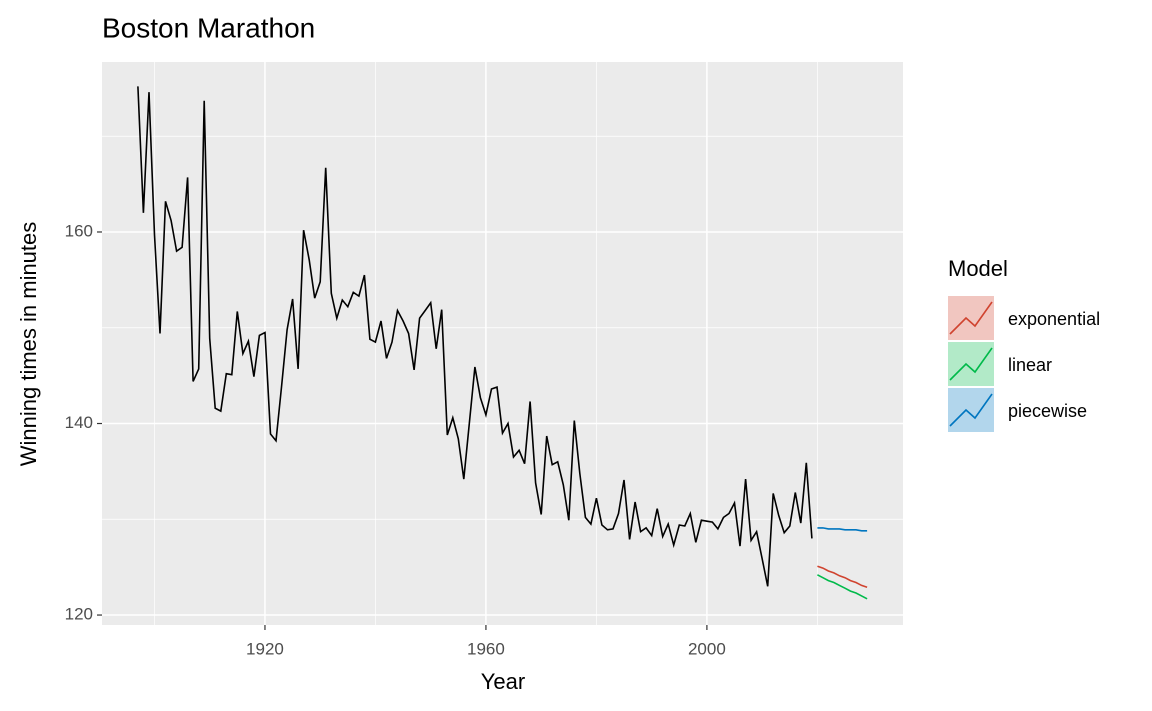 This screenshot has height=711, width=1152. Describe the element at coordinates (503, 681) in the screenshot. I see `x-axis-title: Year` at that location.